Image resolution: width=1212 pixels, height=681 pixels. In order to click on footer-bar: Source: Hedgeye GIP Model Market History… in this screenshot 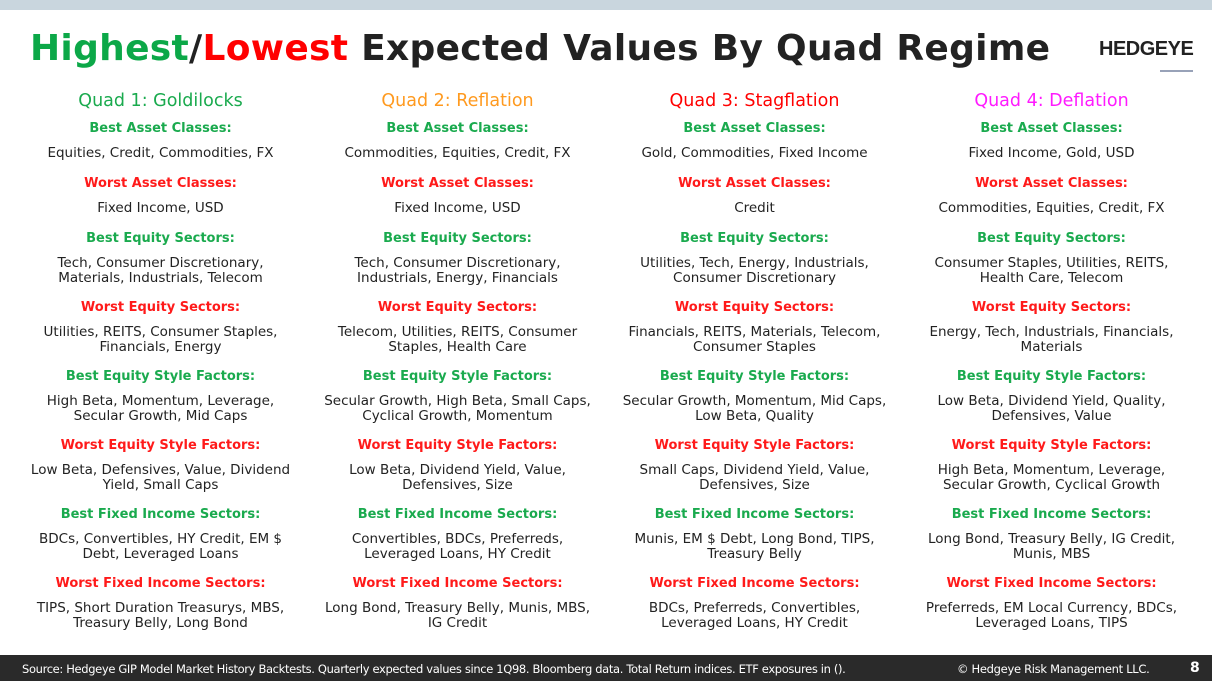, I will do `click(606, 668)`.